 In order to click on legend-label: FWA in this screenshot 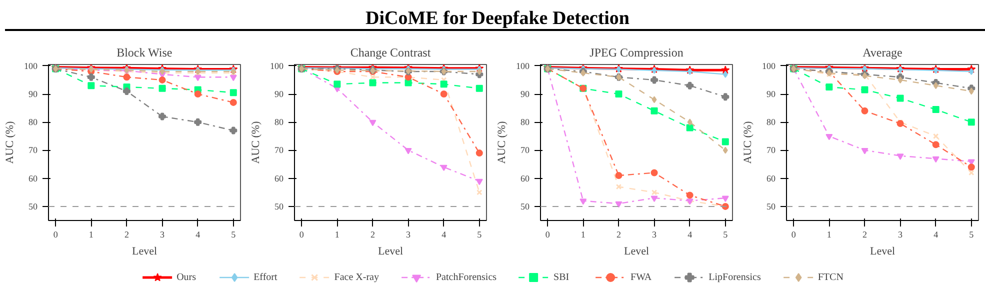, I will do `click(641, 277)`.